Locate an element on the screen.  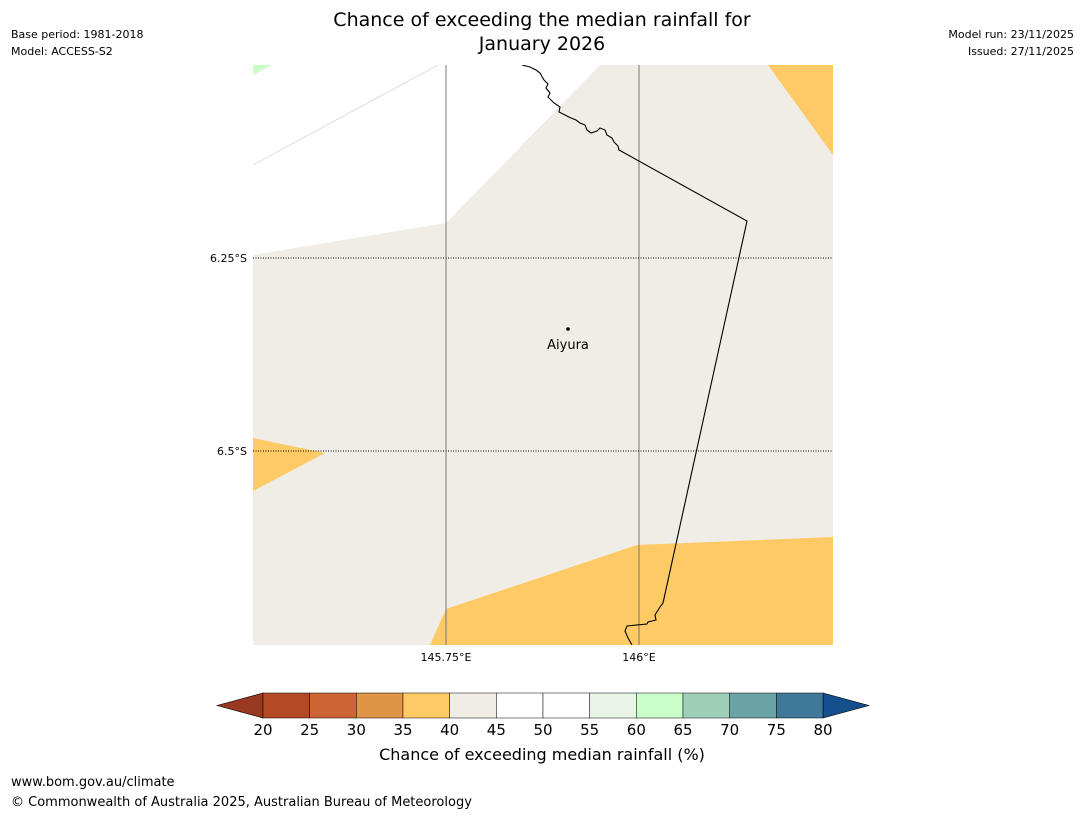
colorbar-tick-45: 45 is located at coordinates (496, 730).